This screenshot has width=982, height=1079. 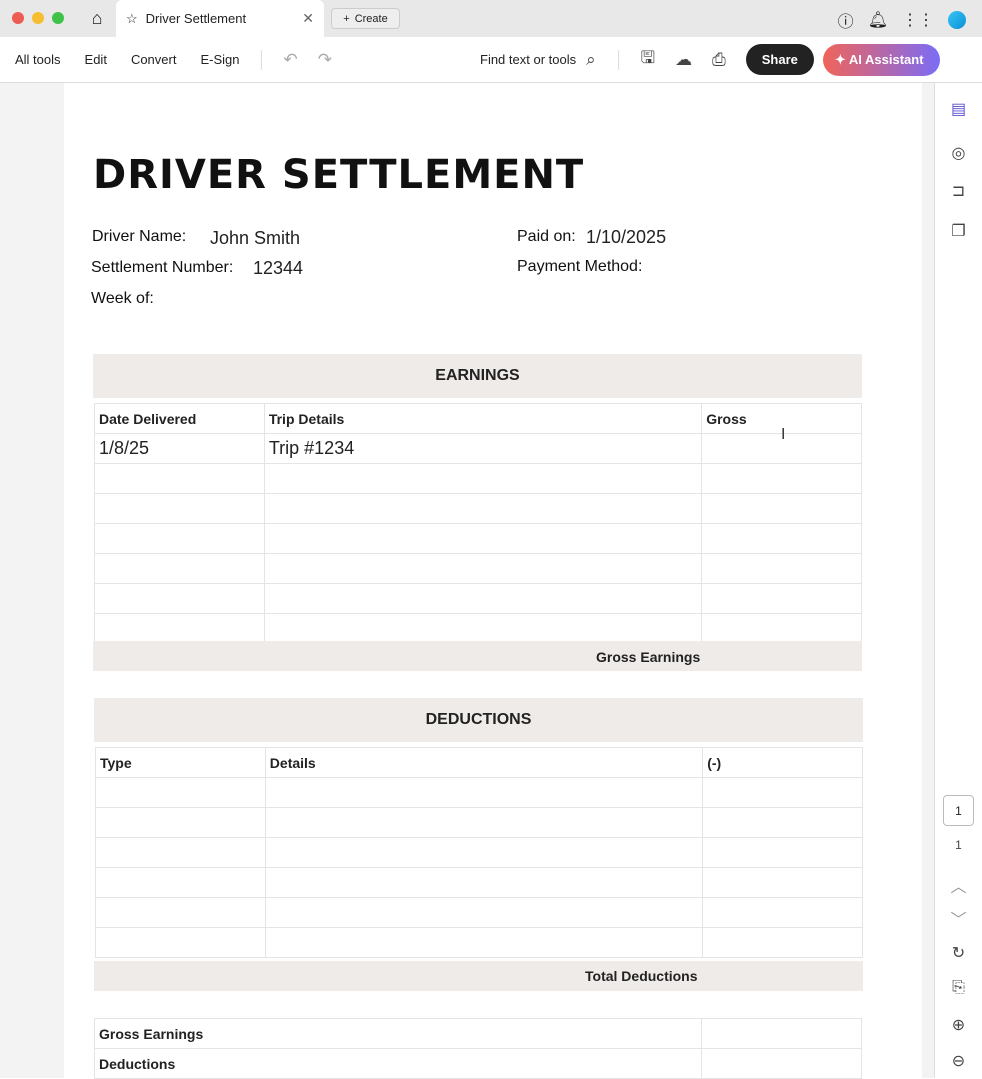 What do you see at coordinates (261, 59) in the screenshot?
I see `divider` at bounding box center [261, 59].